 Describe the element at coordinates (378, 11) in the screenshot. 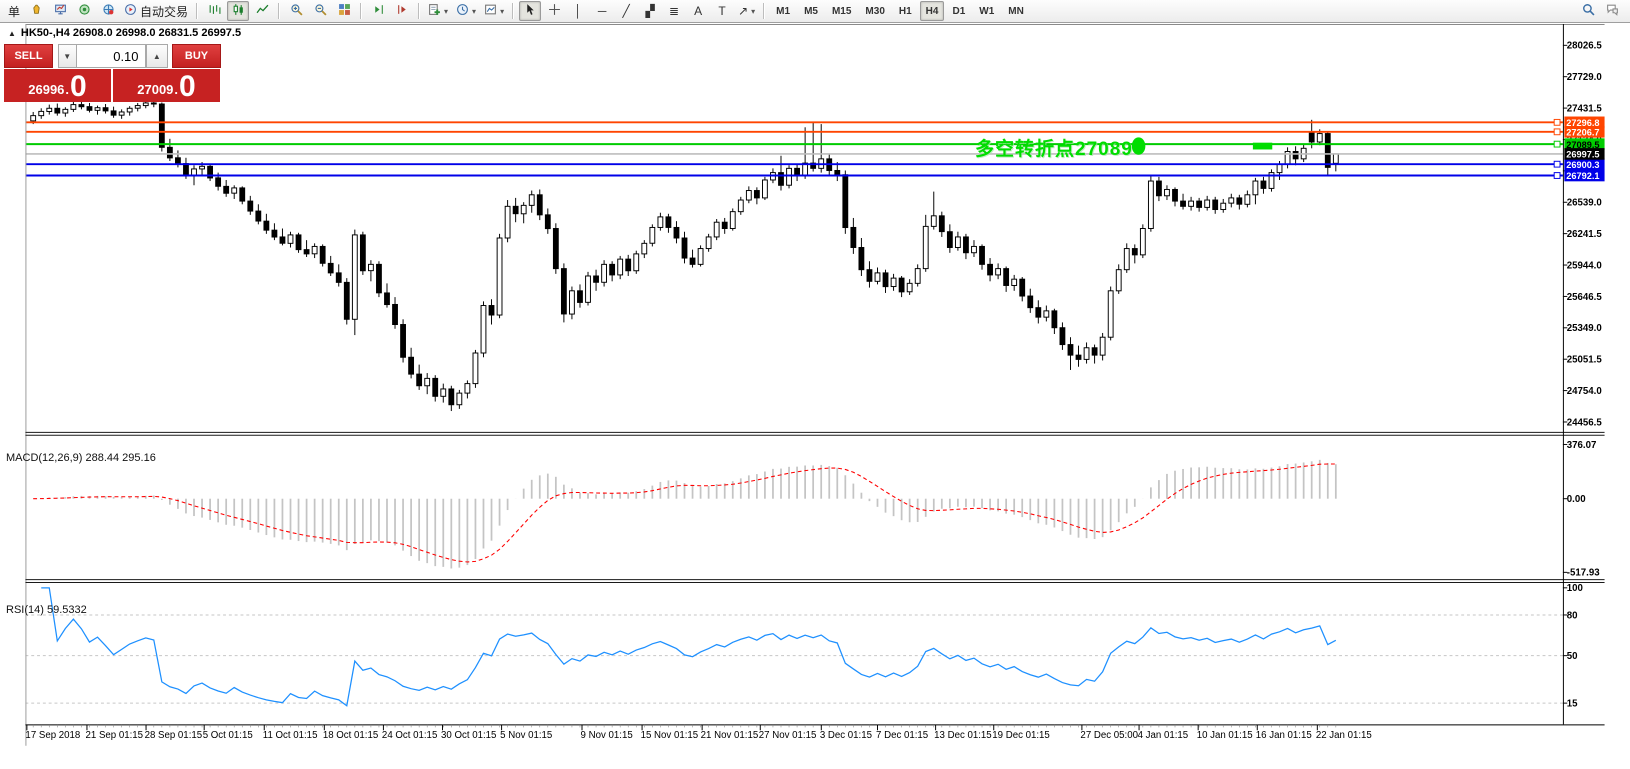

I see `auto-scroll-button` at that location.